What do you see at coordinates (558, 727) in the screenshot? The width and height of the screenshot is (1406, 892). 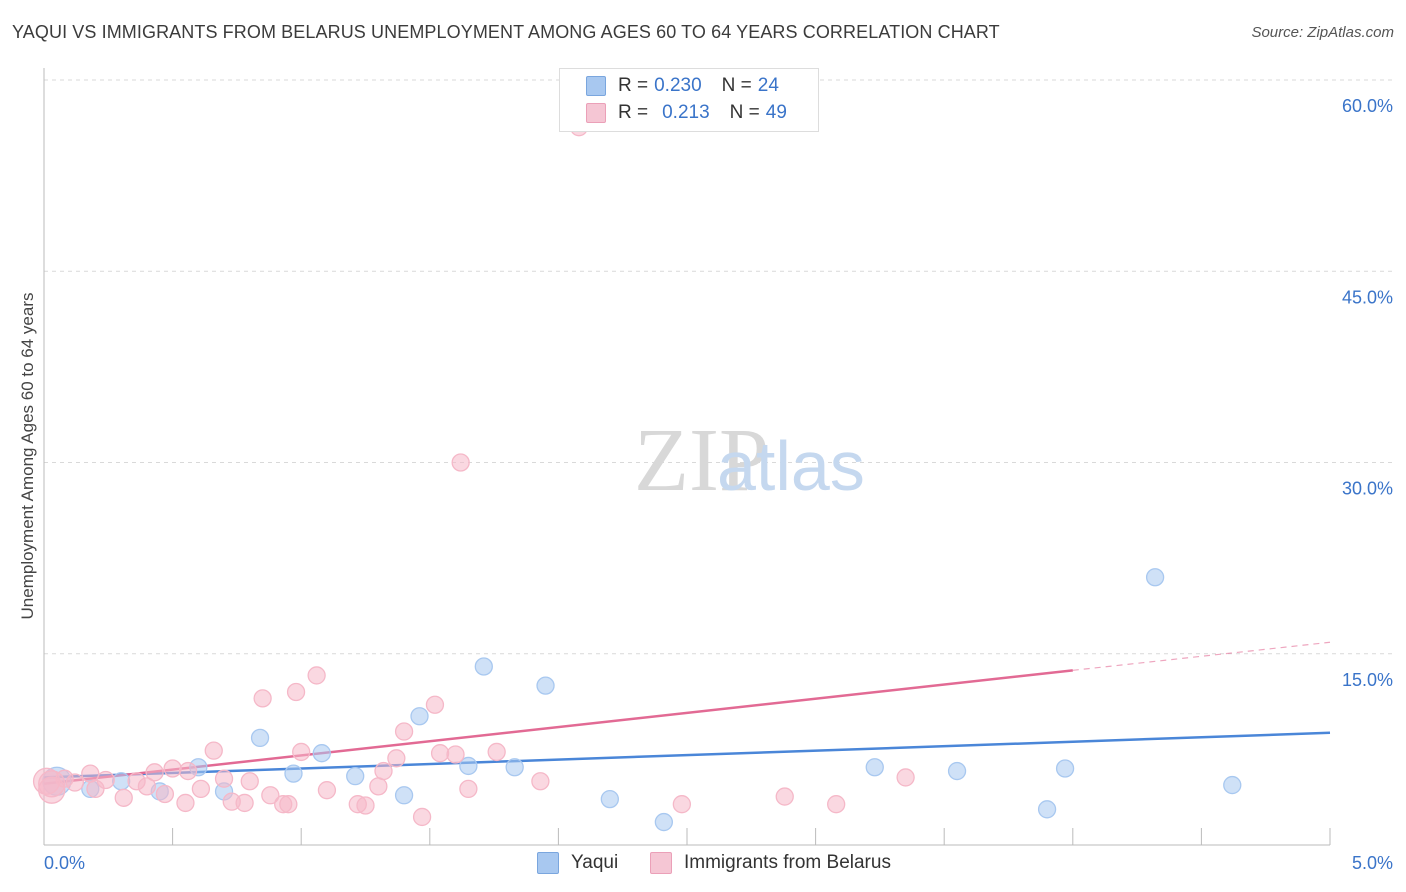 I see `belarus-trend-line` at bounding box center [558, 727].